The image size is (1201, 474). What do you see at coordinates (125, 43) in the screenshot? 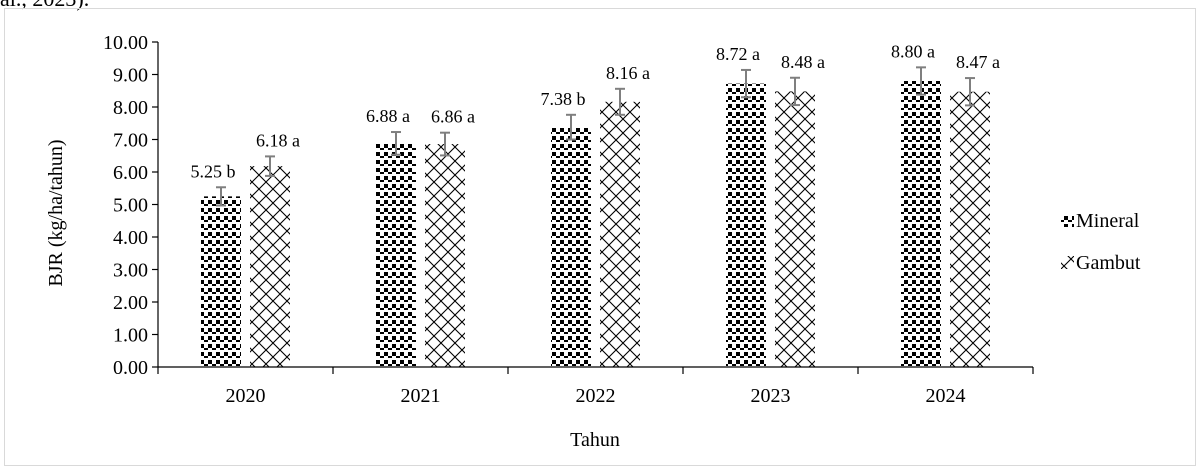
I see `y-tick-label: 10.00` at bounding box center [125, 43].